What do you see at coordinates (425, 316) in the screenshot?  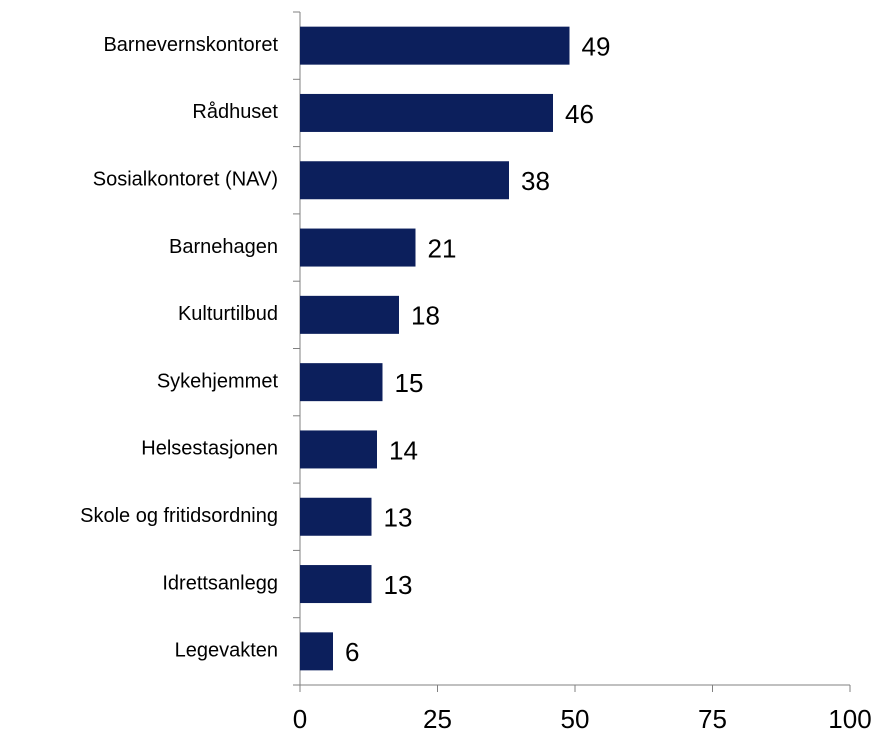 I see `value-label: 18` at bounding box center [425, 316].